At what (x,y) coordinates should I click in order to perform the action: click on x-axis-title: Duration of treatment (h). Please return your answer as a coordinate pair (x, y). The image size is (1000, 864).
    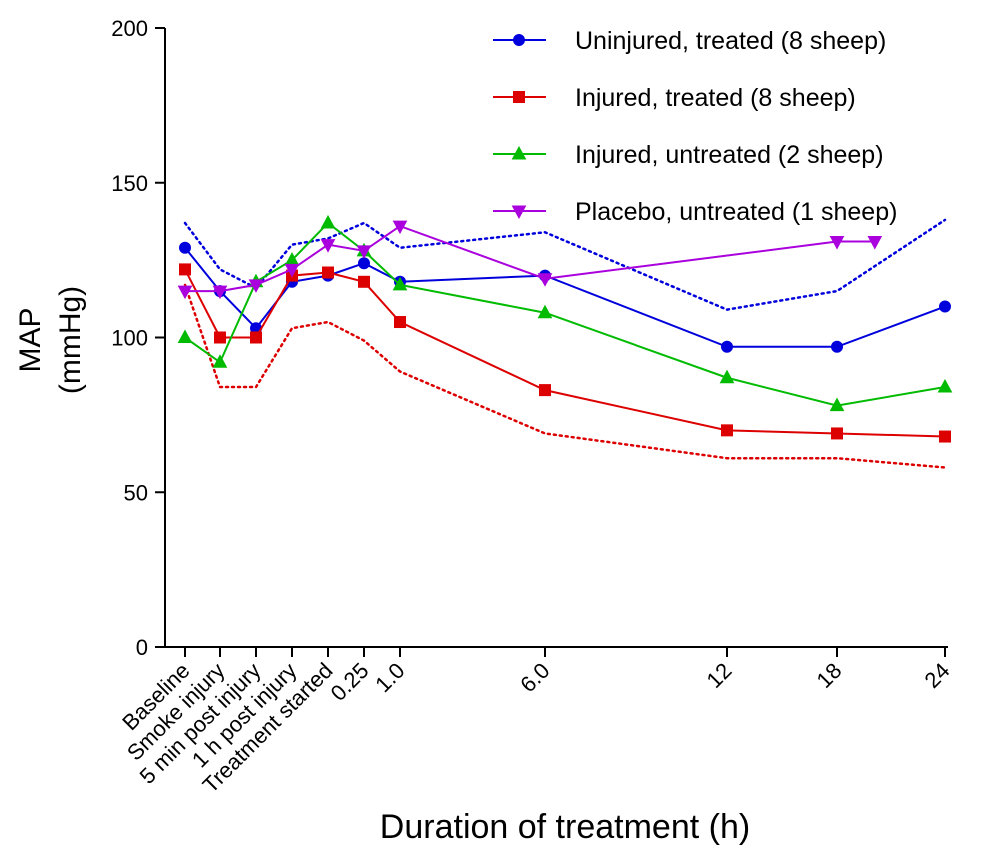
    Looking at the image, I should click on (565, 827).